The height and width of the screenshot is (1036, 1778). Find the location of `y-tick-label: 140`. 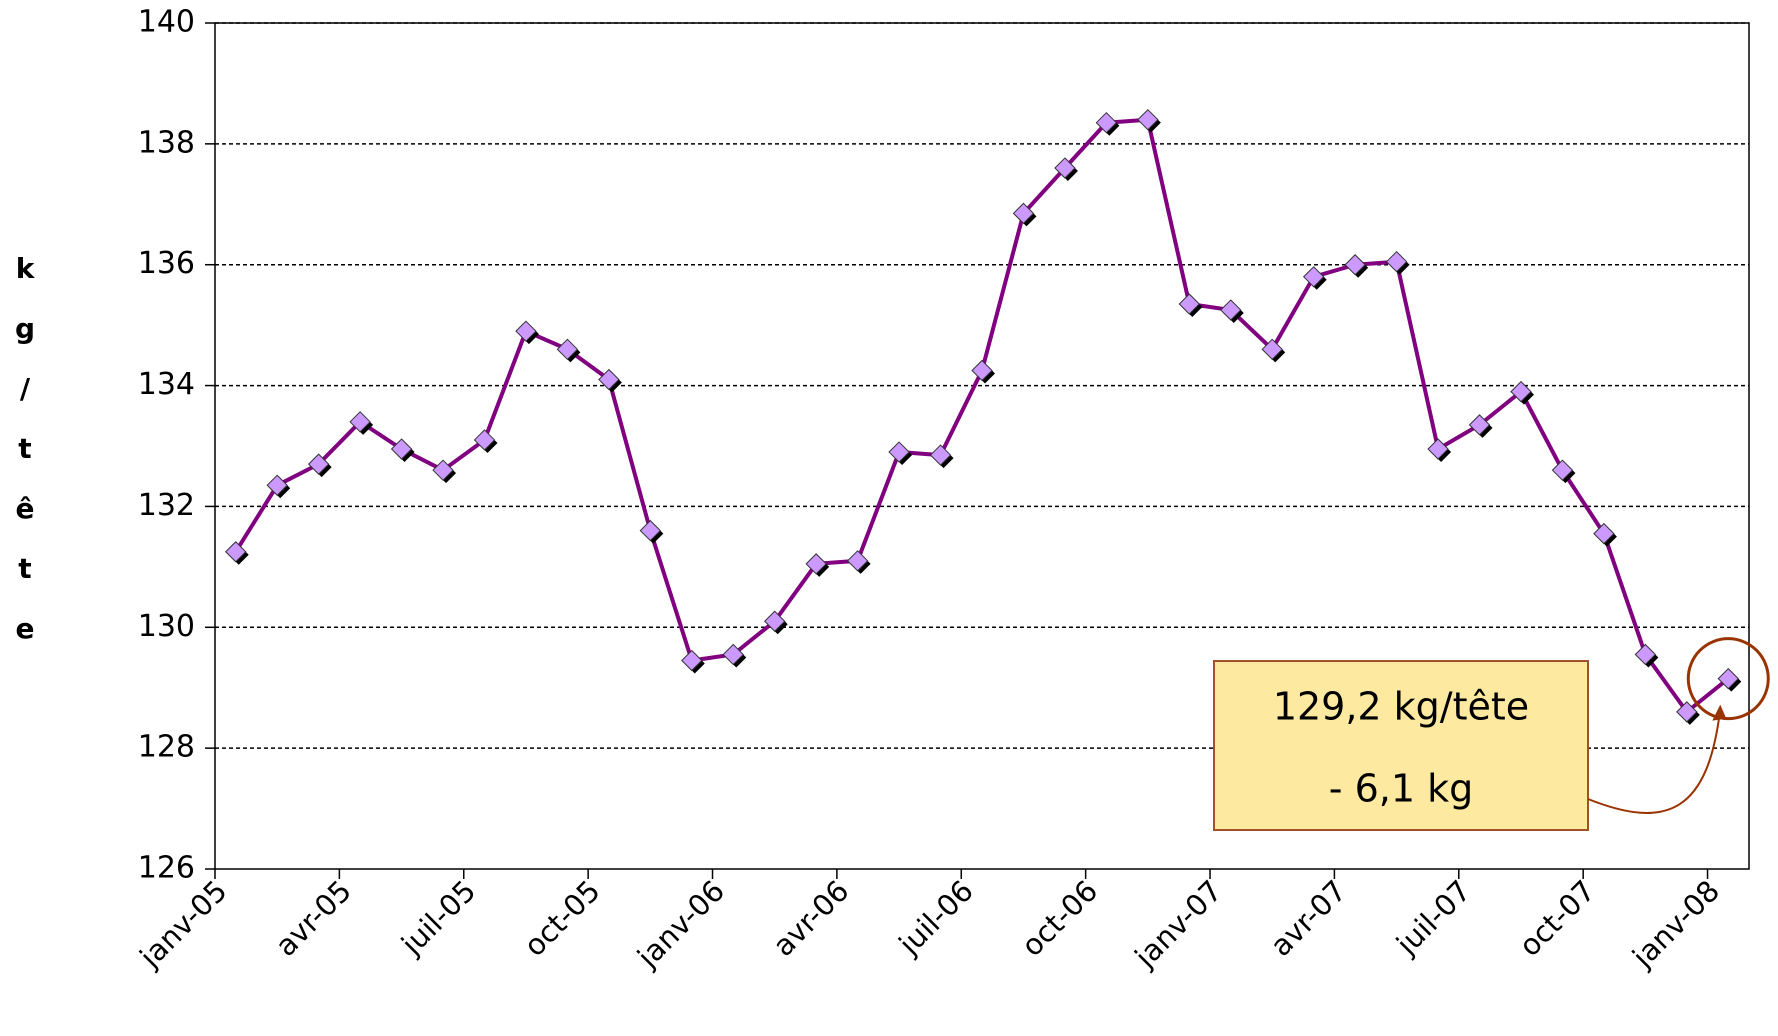

y-tick-label: 140 is located at coordinates (166, 22).